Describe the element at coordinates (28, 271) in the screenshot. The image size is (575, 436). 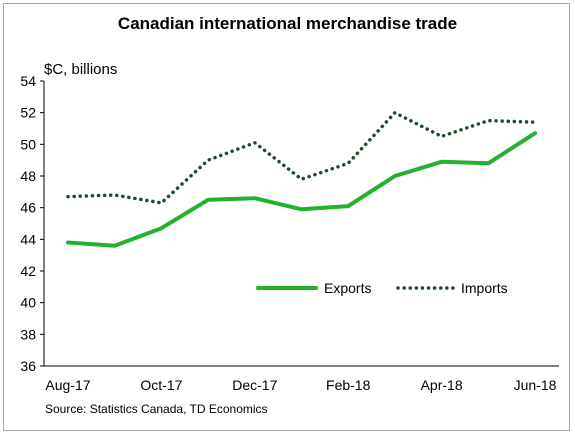
I see `y-tick-label: 42` at that location.